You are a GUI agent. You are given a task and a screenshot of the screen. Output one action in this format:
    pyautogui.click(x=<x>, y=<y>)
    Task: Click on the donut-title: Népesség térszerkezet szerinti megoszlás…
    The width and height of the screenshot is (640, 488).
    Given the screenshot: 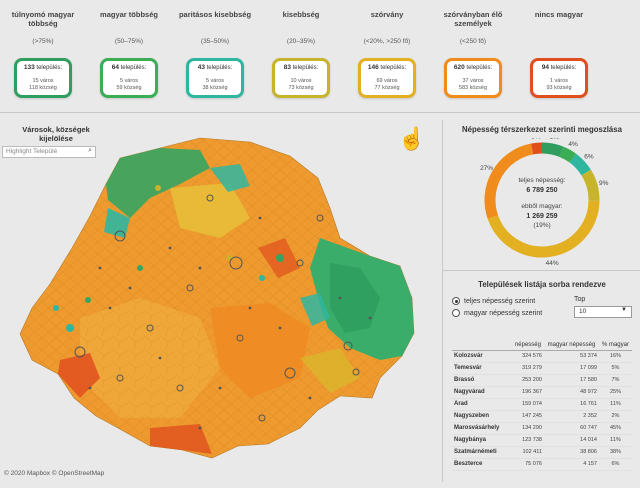 What is the action you would take?
    pyautogui.click(x=542, y=129)
    